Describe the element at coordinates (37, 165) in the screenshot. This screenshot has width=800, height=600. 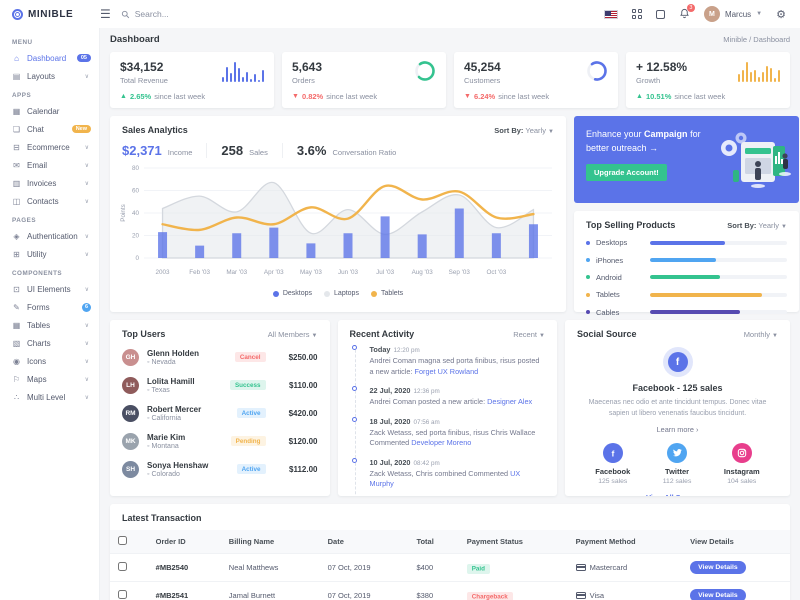
I see `sidebar-item-label: Email` at that location.